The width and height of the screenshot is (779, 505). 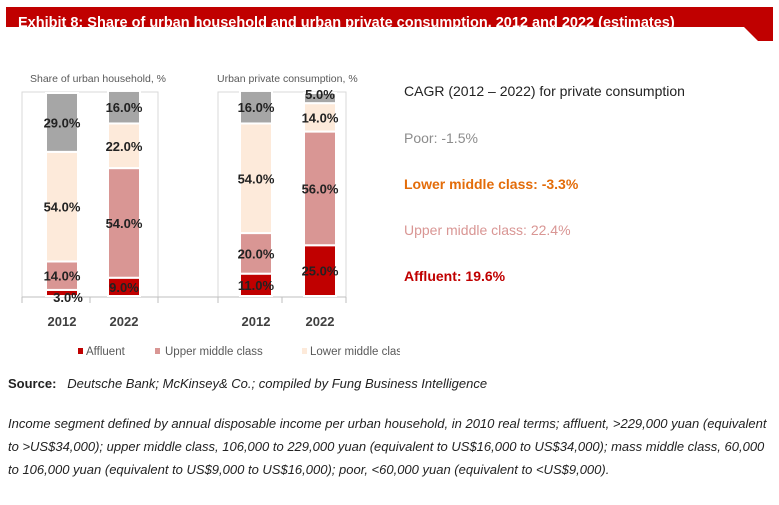 I want to click on data-label-p1-c1-s0: 25.0%, so click(x=320, y=271).